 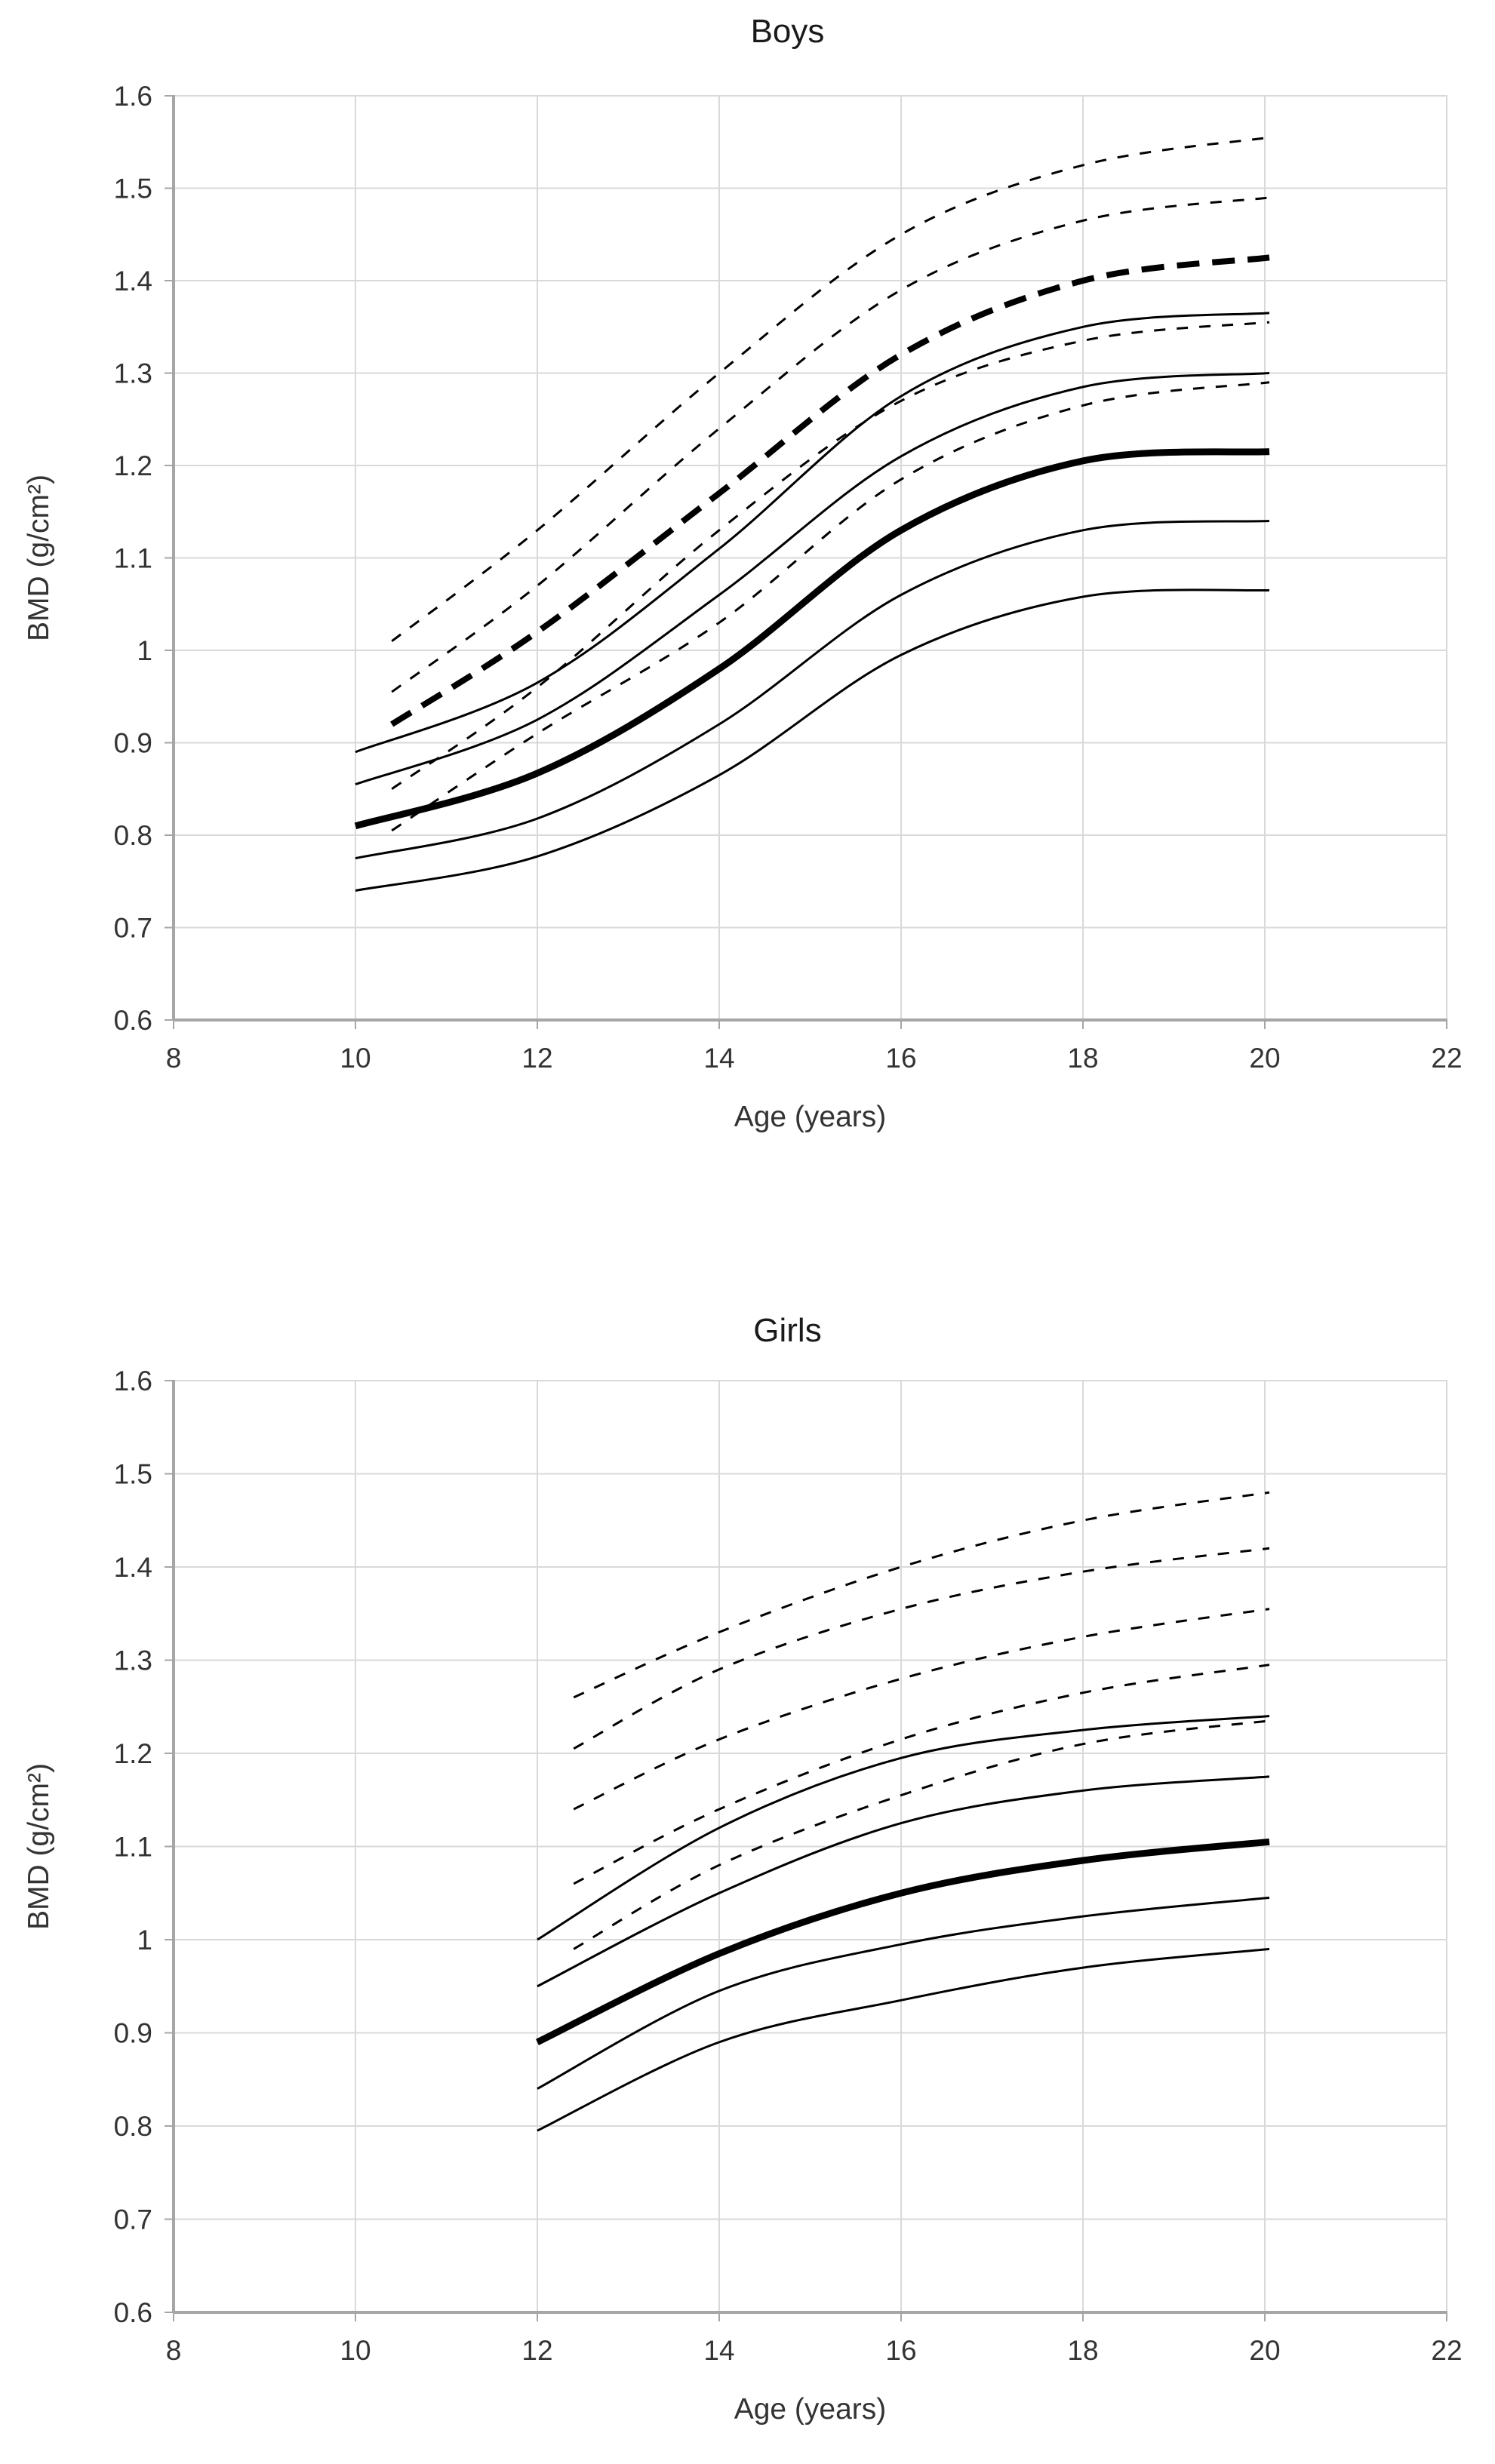 What do you see at coordinates (133, 1567) in the screenshot?
I see `y-tick-label-girls-2: 1.4` at bounding box center [133, 1567].